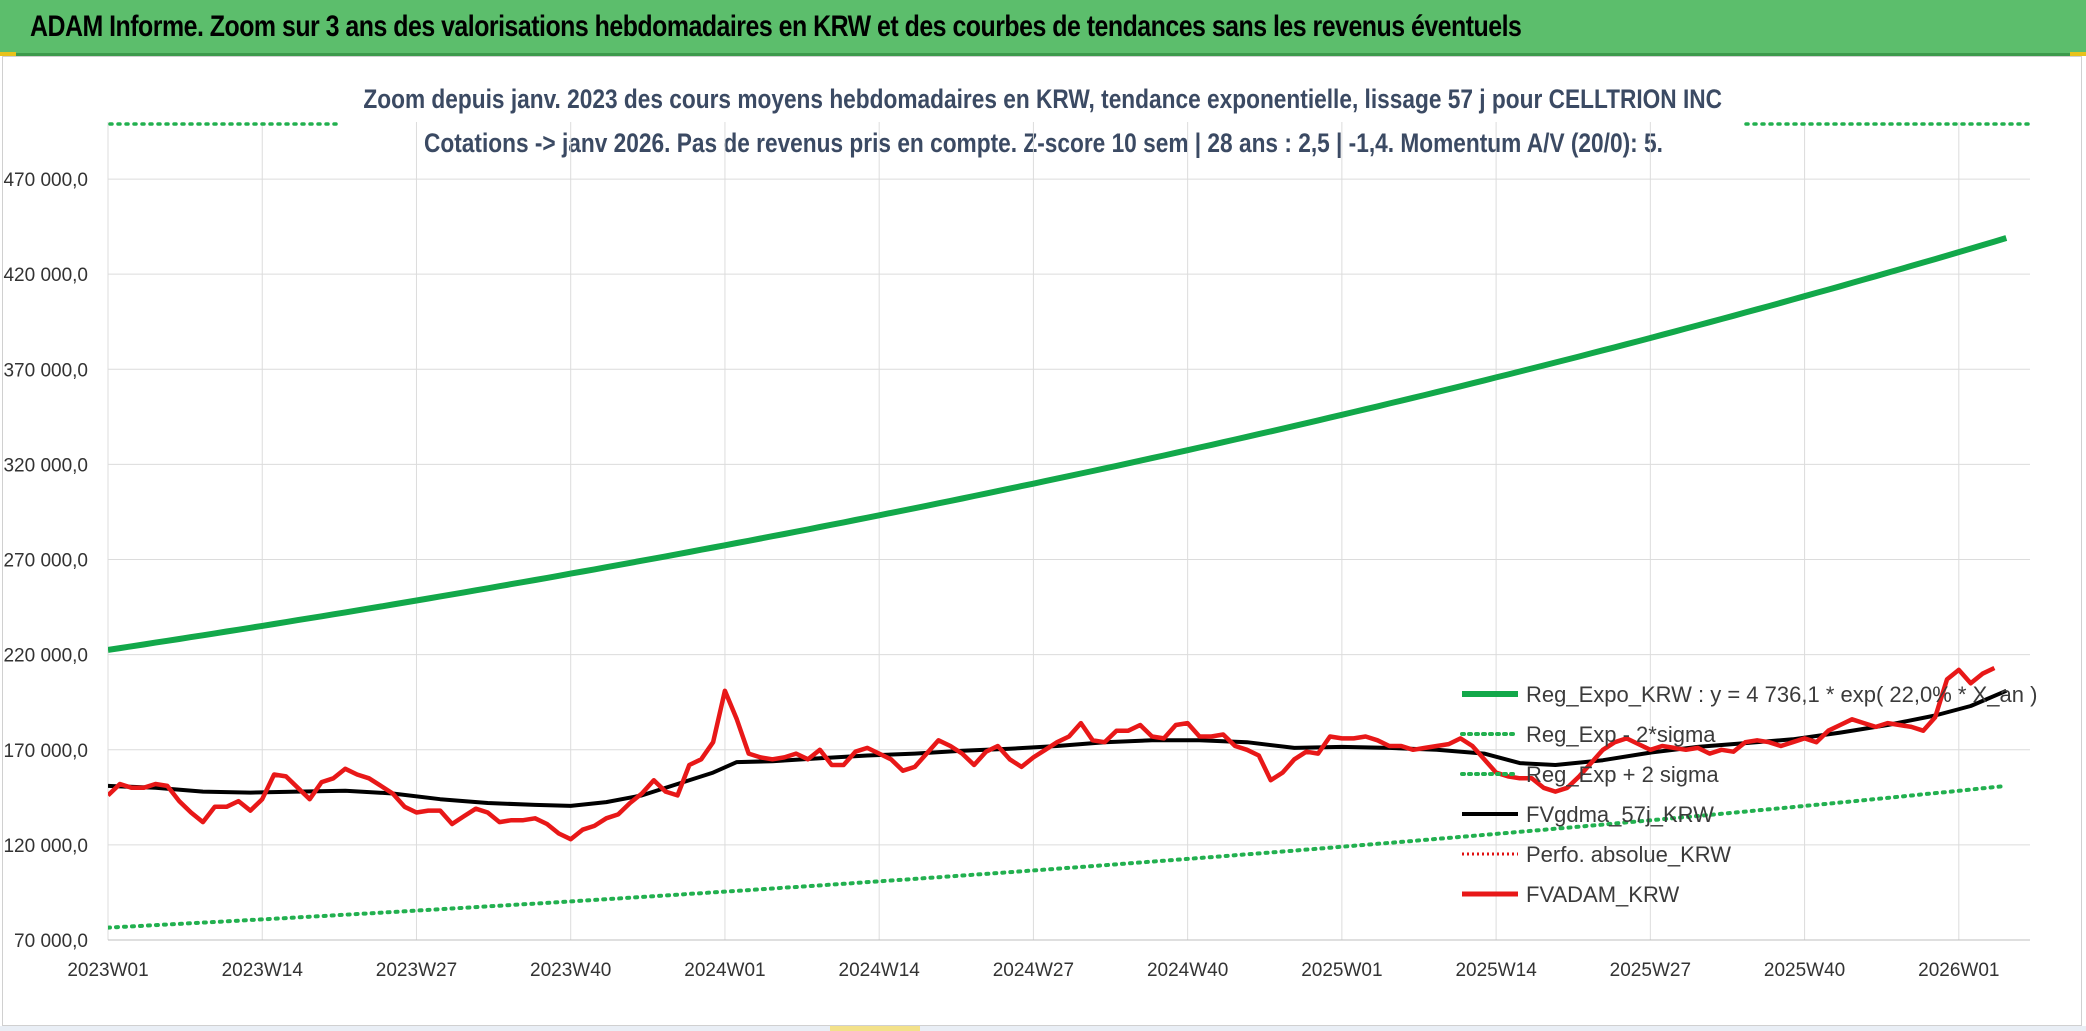 This screenshot has height=1031, width=2086. Describe the element at coordinates (263, 970) in the screenshot. I see `x-tick-label: 2023W14` at that location.